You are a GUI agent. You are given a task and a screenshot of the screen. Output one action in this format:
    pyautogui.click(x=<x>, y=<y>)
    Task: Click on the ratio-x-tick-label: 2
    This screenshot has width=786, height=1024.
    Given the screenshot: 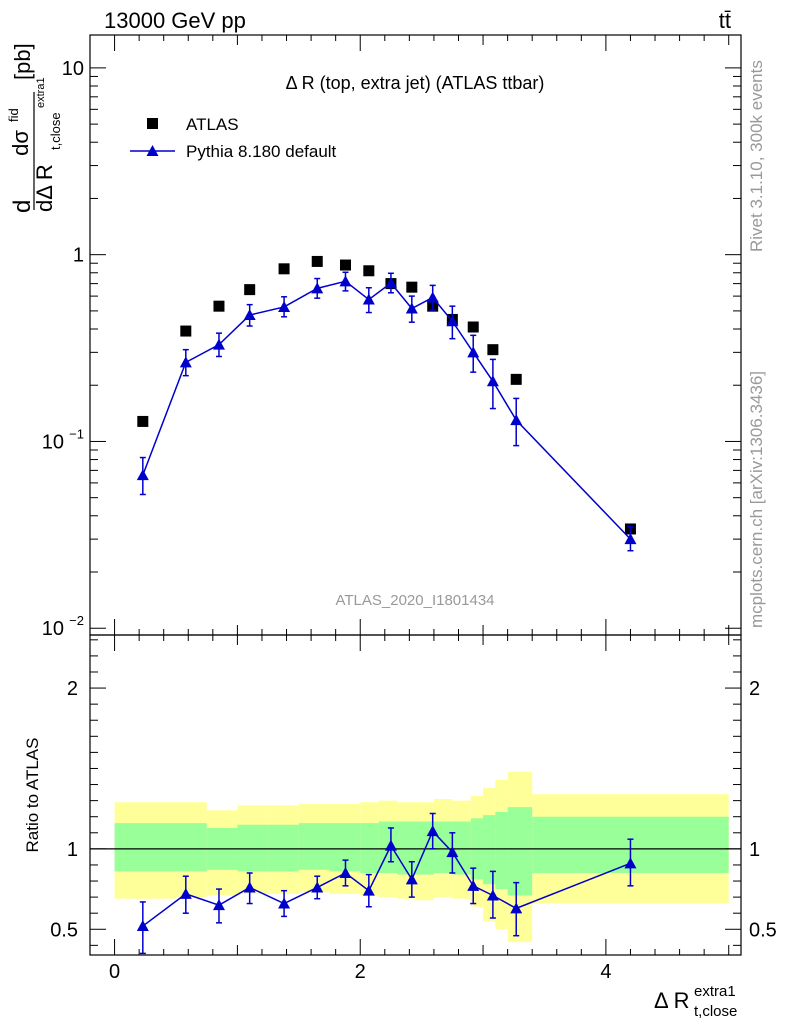 What is the action you would take?
    pyautogui.click(x=360, y=972)
    